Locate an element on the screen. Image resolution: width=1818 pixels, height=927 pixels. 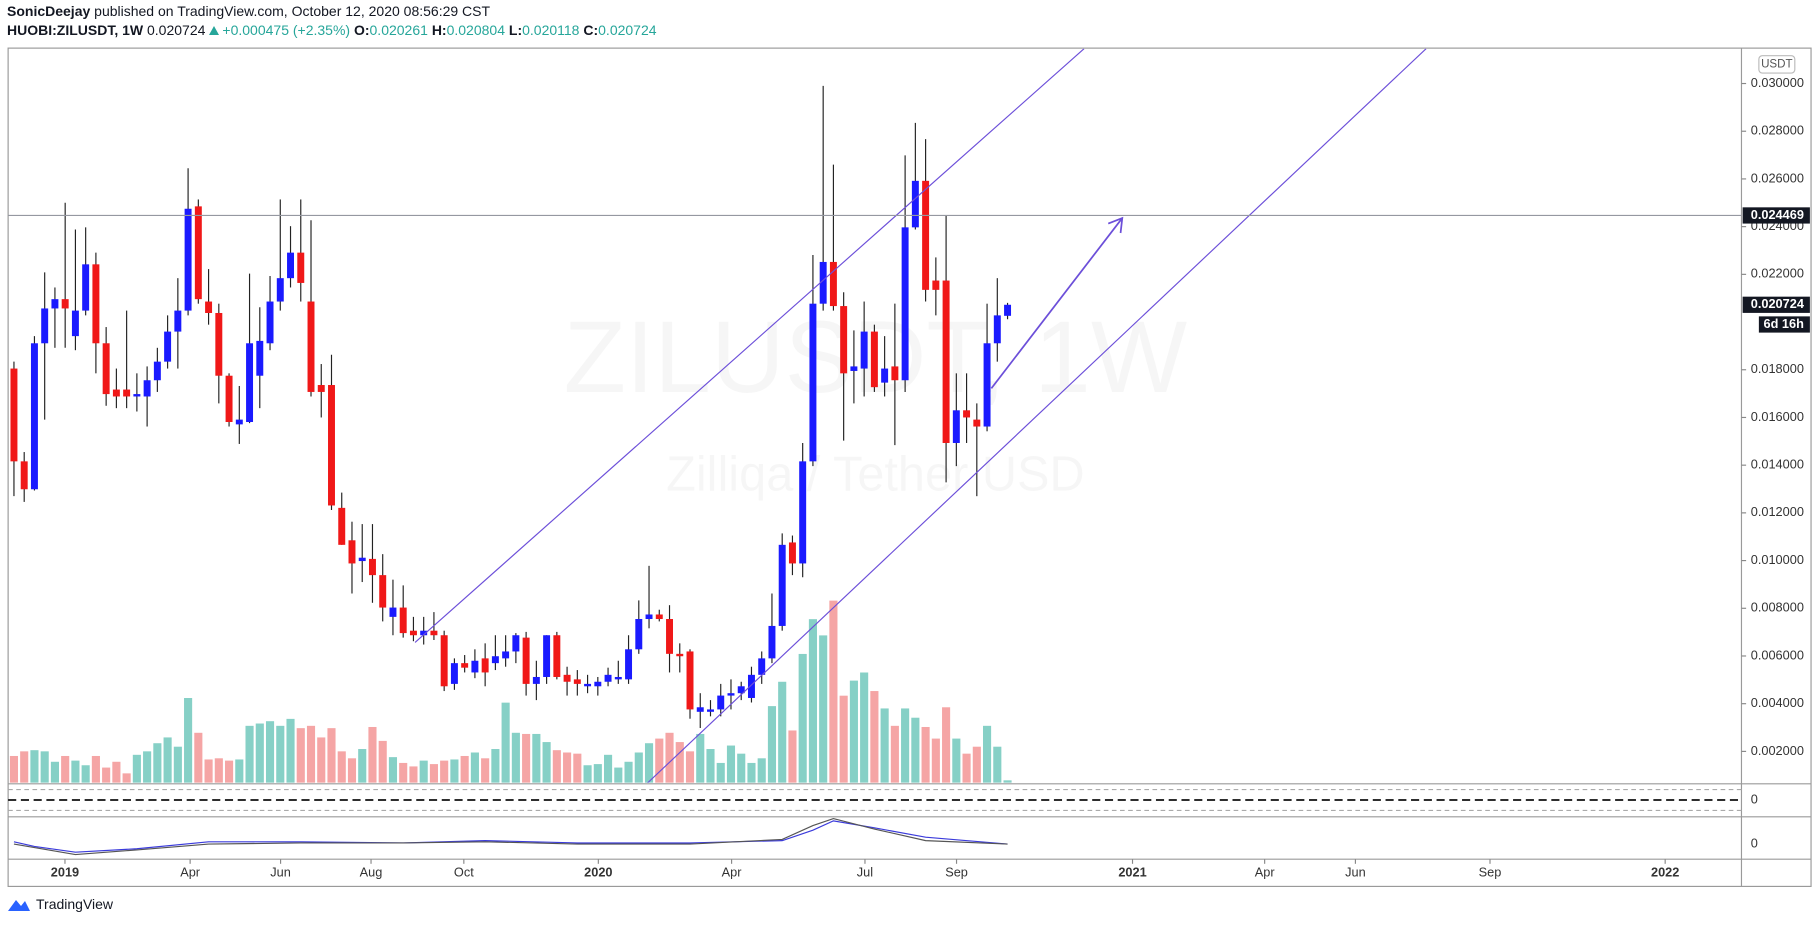
o-label: O: is located at coordinates (361, 30).